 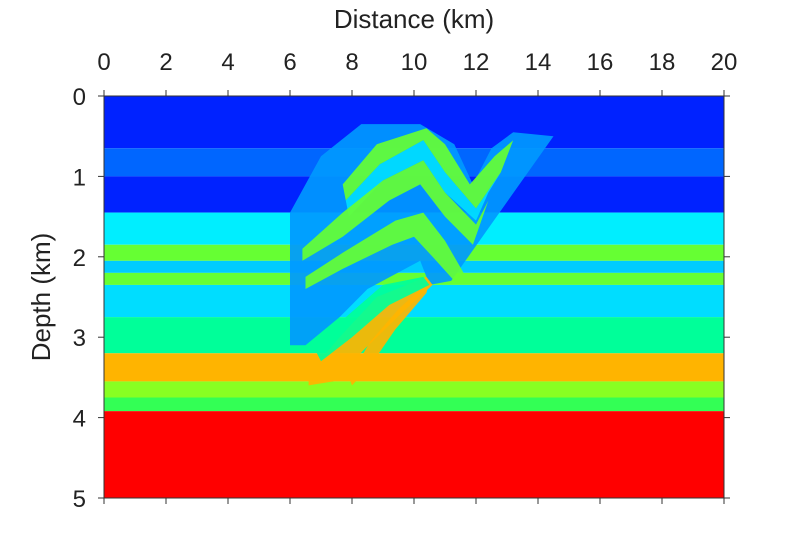 I want to click on y-tick-label: 5, so click(x=79, y=499).